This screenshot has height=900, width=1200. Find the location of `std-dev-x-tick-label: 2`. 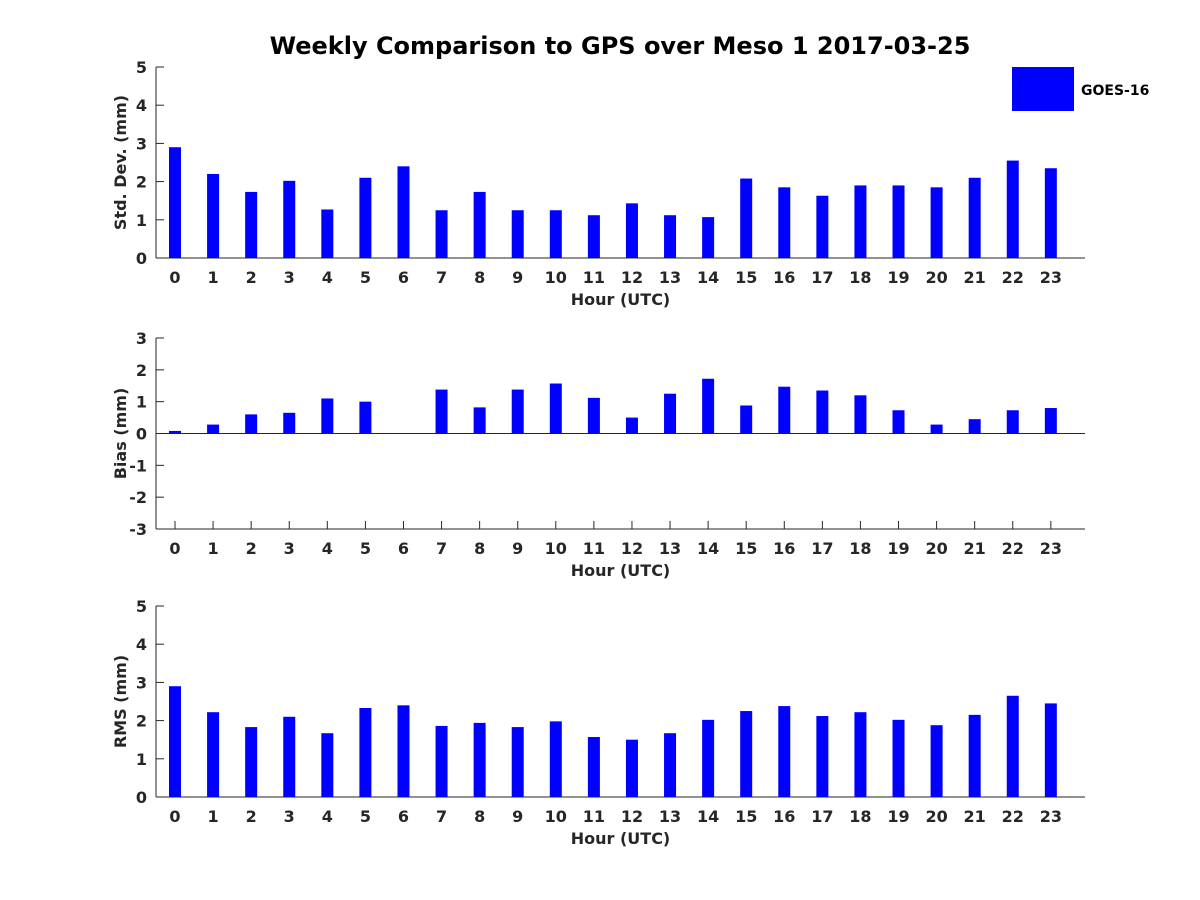

std-dev-x-tick-label: 2 is located at coordinates (251, 277).